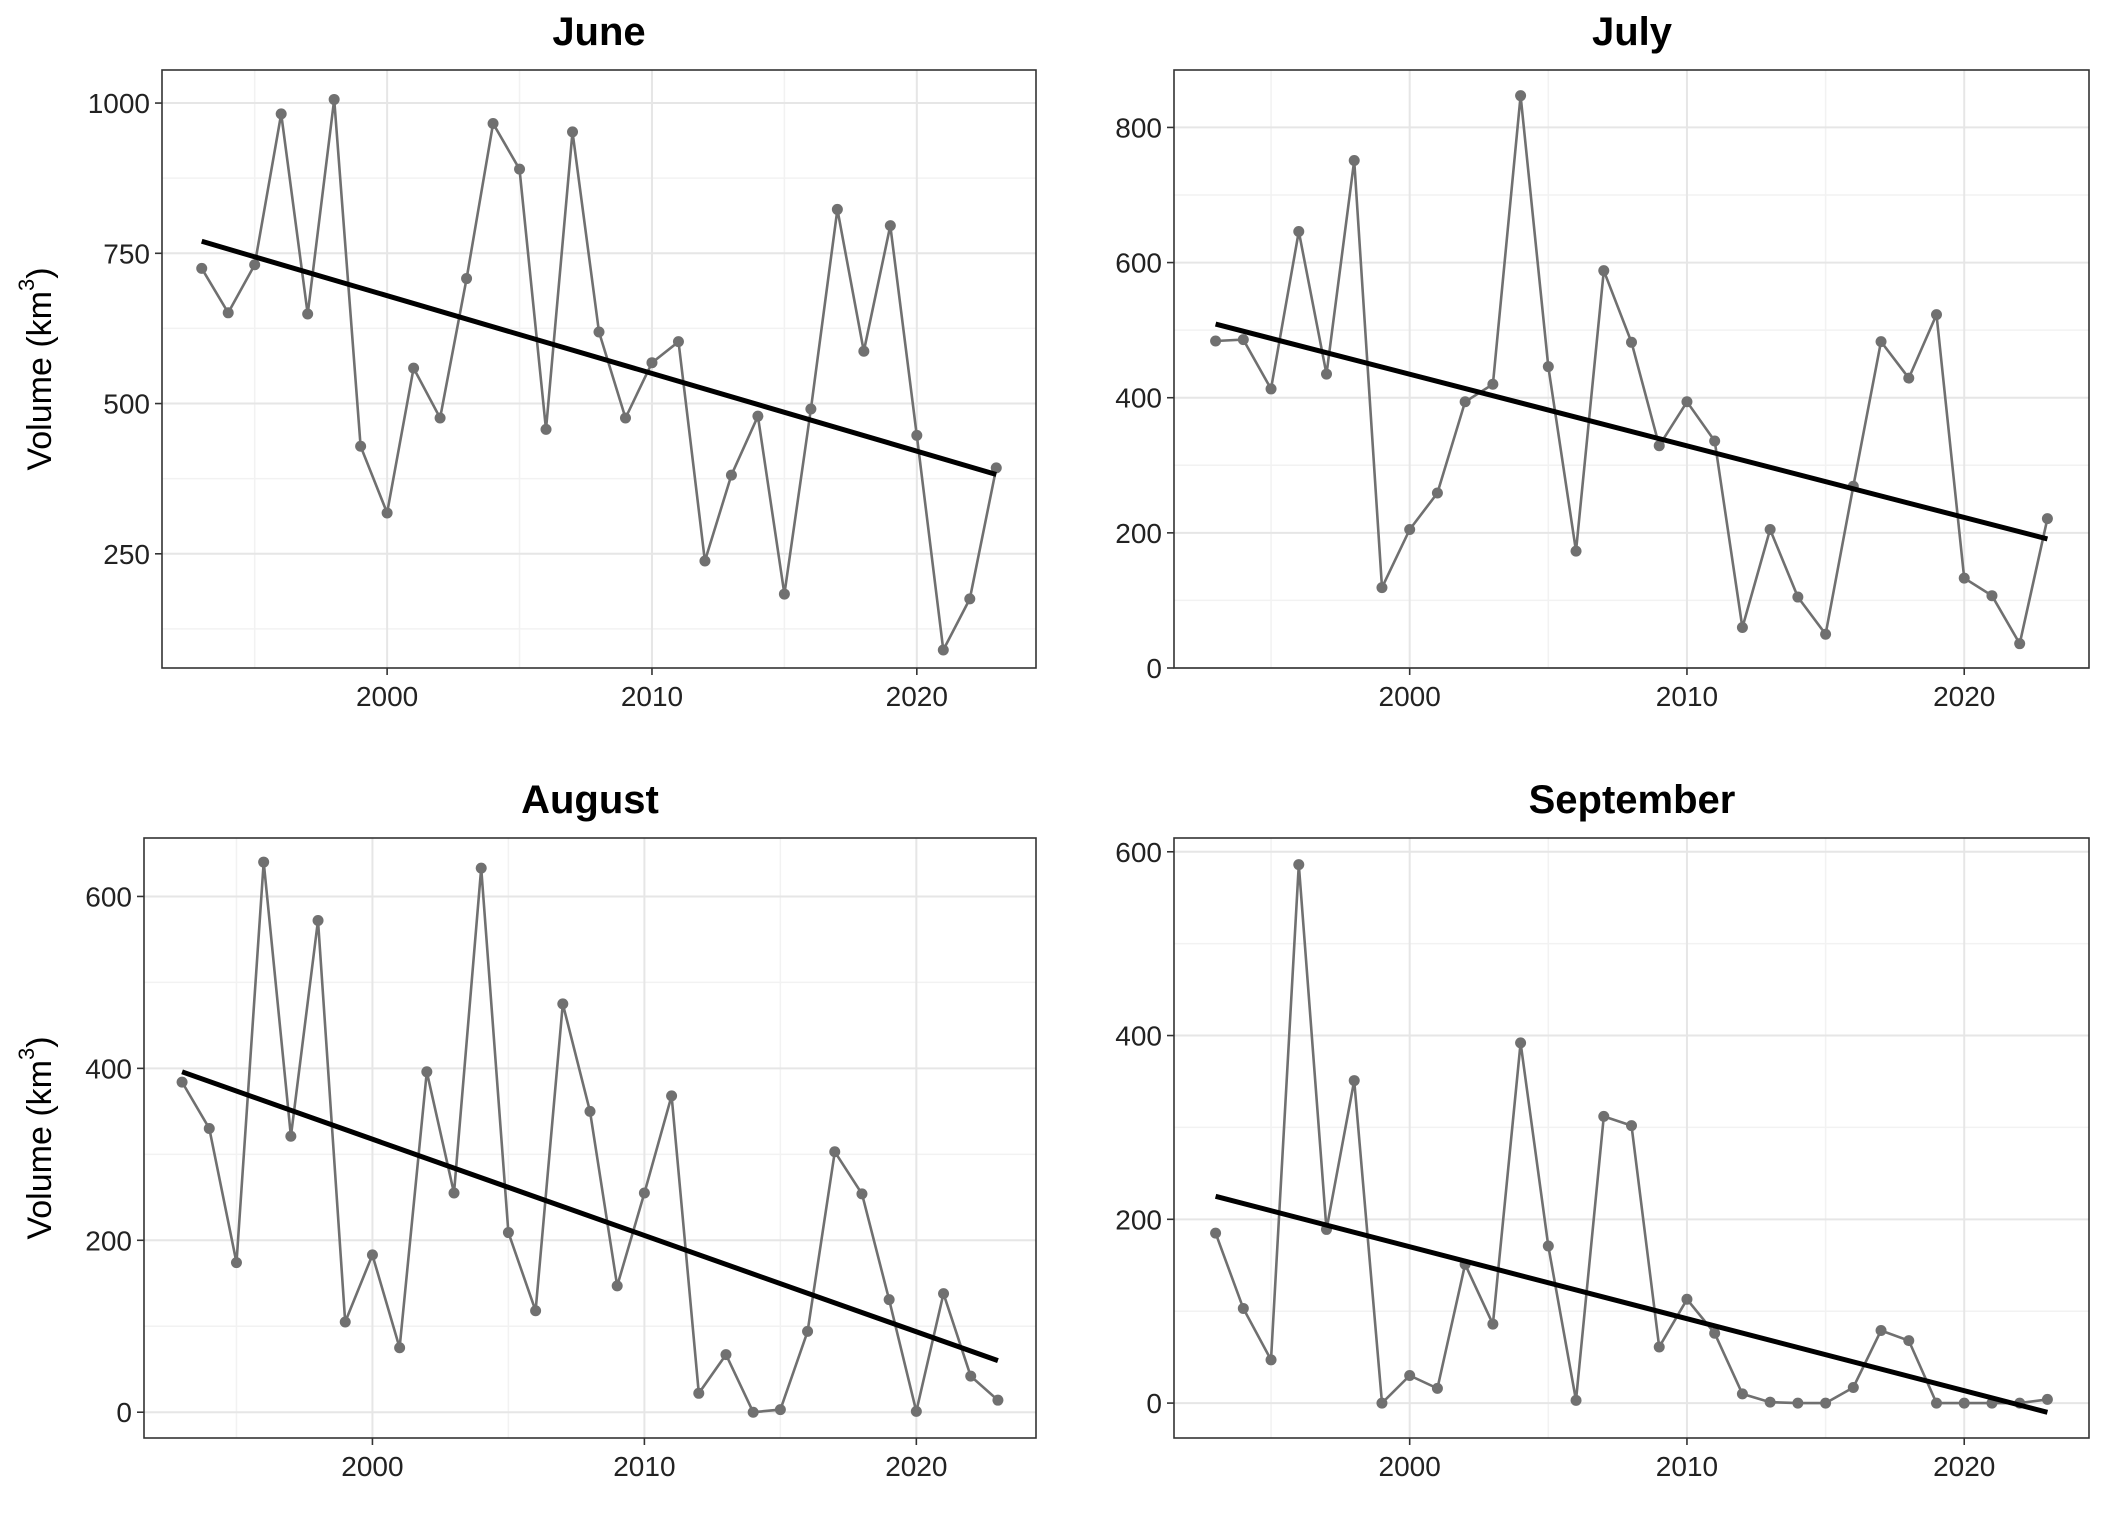  I want to click on panel-title: August, so click(590, 800).